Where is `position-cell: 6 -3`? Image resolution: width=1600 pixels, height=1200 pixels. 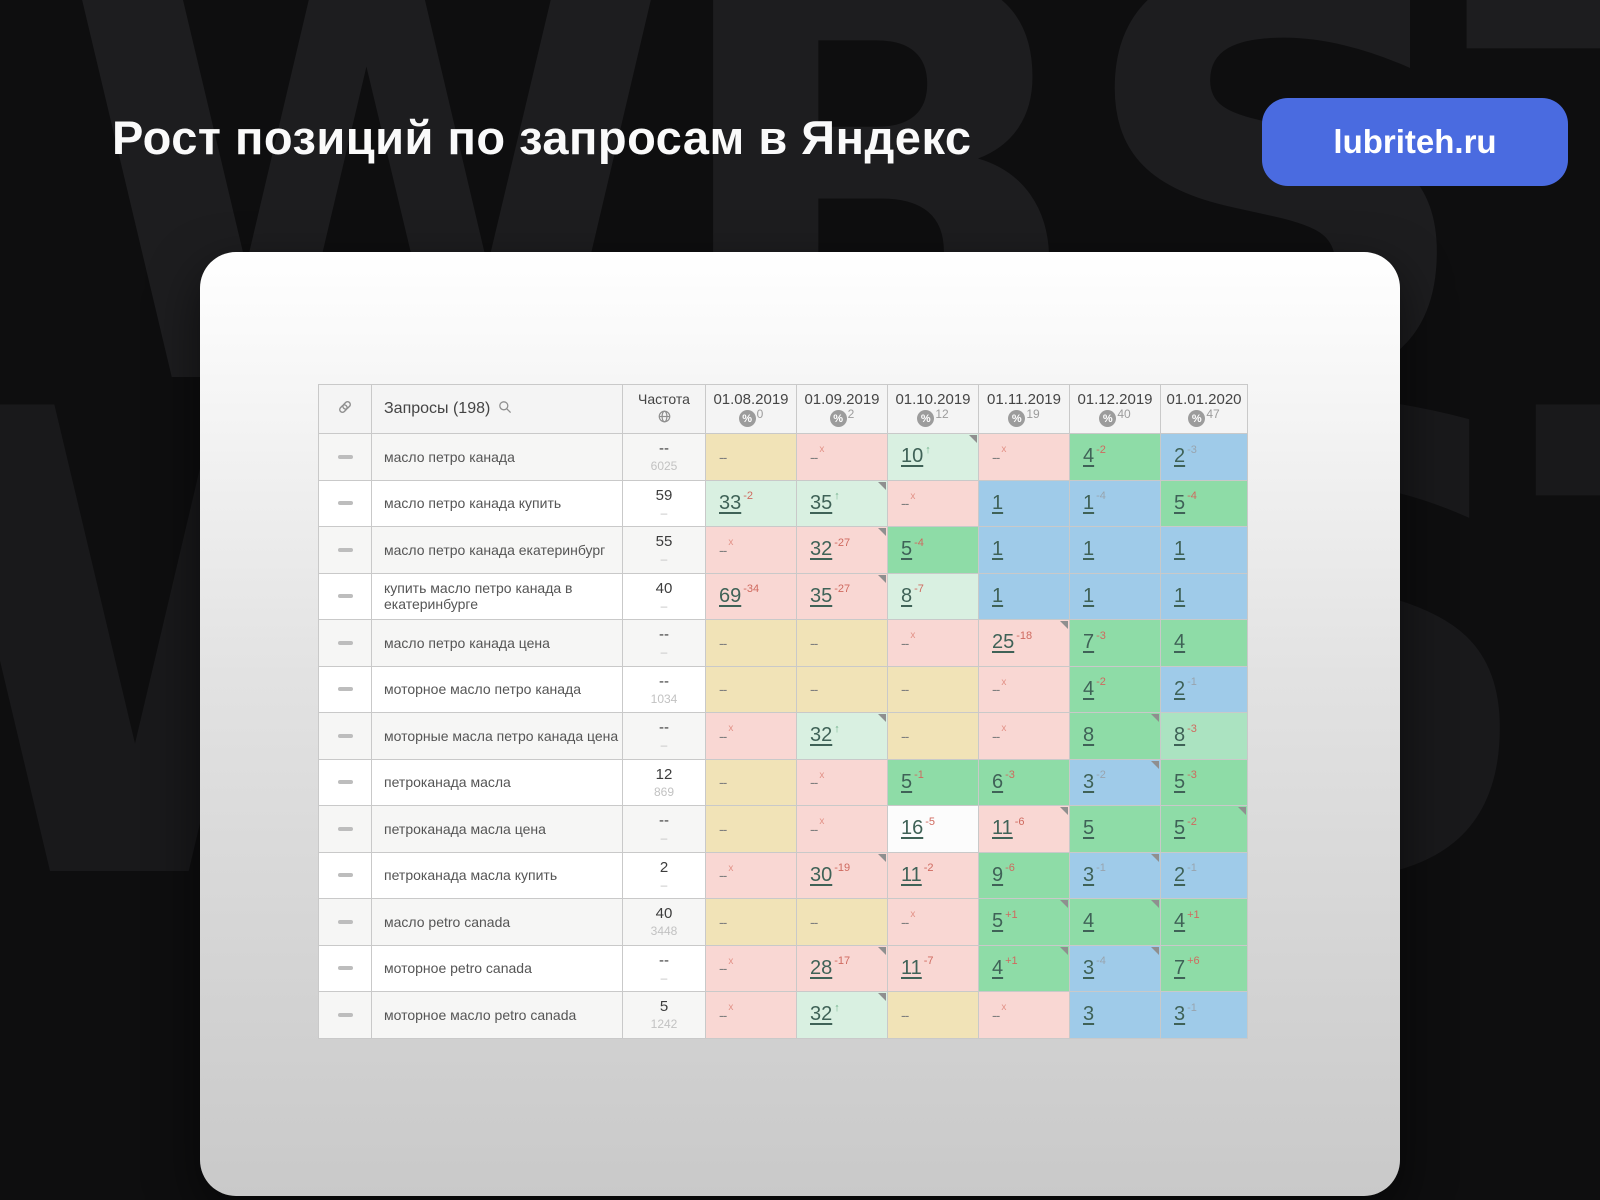 position-cell: 6 -3 is located at coordinates (1024, 782).